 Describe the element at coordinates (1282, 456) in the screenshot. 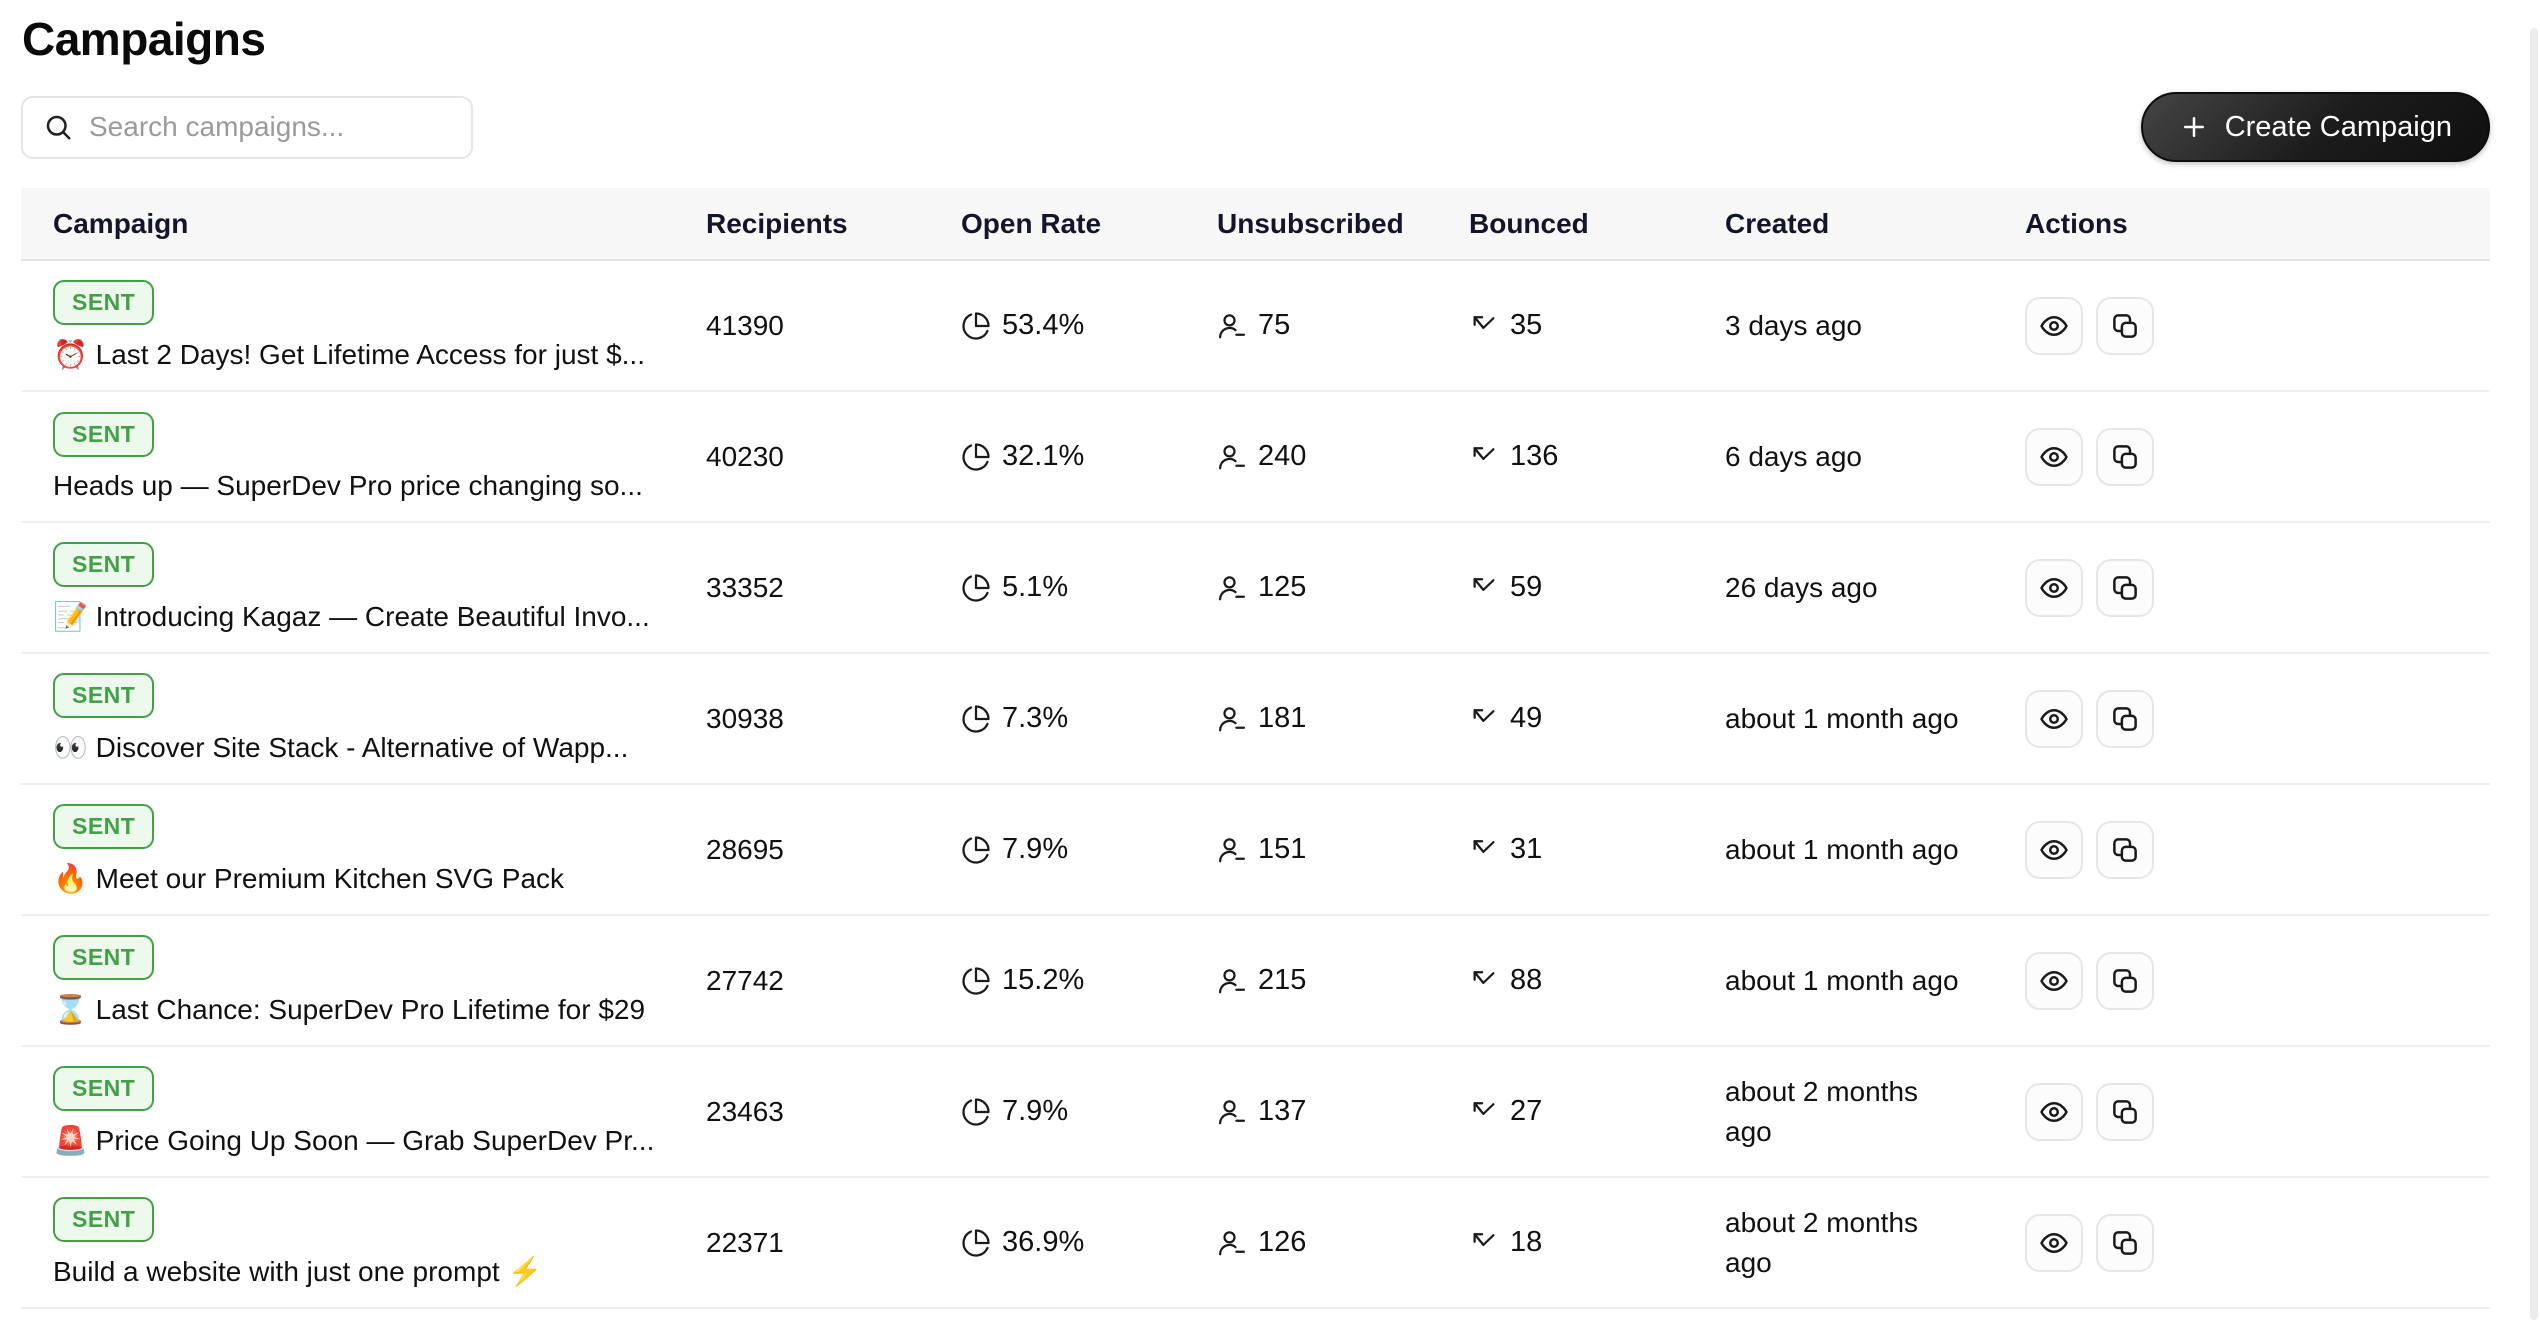

I see `unsubscribed-value: 240` at that location.